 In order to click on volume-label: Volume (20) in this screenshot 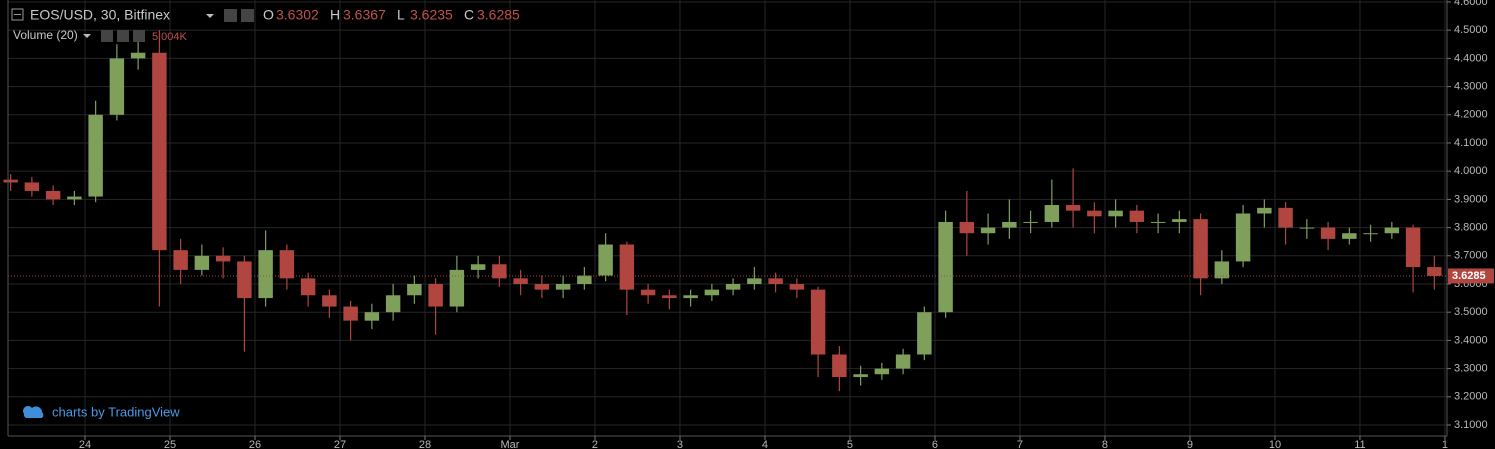, I will do `click(45, 35)`.